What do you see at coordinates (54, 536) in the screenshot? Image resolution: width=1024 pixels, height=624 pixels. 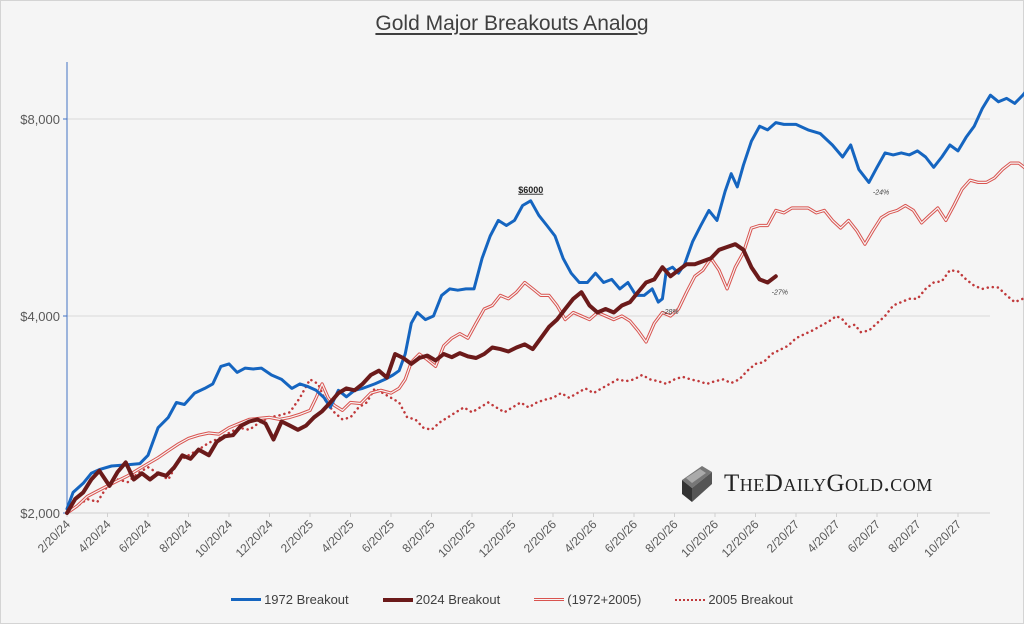 I see `x-tick-label: 2/20/24` at bounding box center [54, 536].